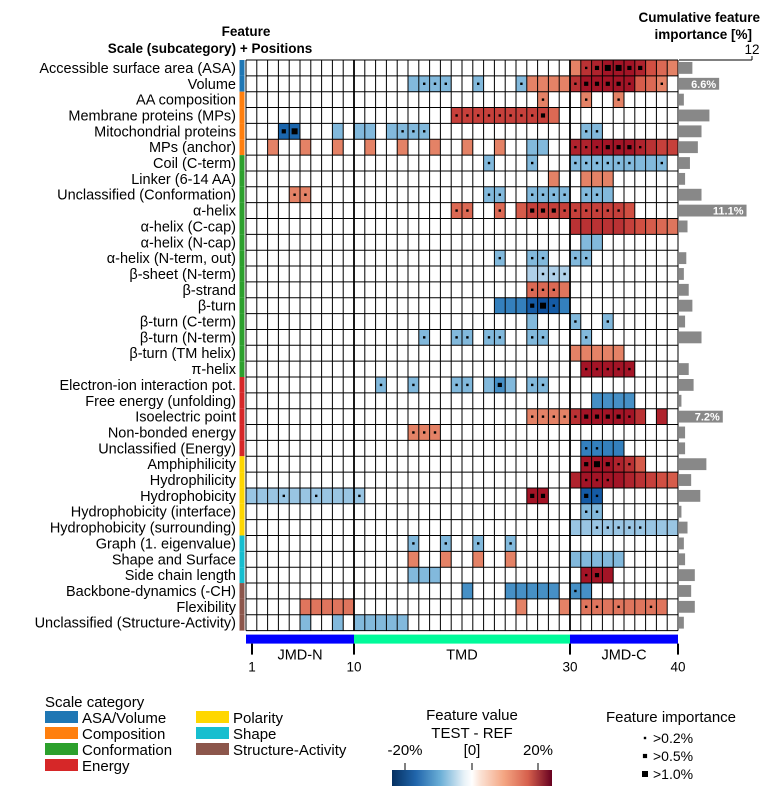 The width and height of the screenshot is (770, 801). I want to click on row-label: Accessible surface area (ASA), so click(137, 69).